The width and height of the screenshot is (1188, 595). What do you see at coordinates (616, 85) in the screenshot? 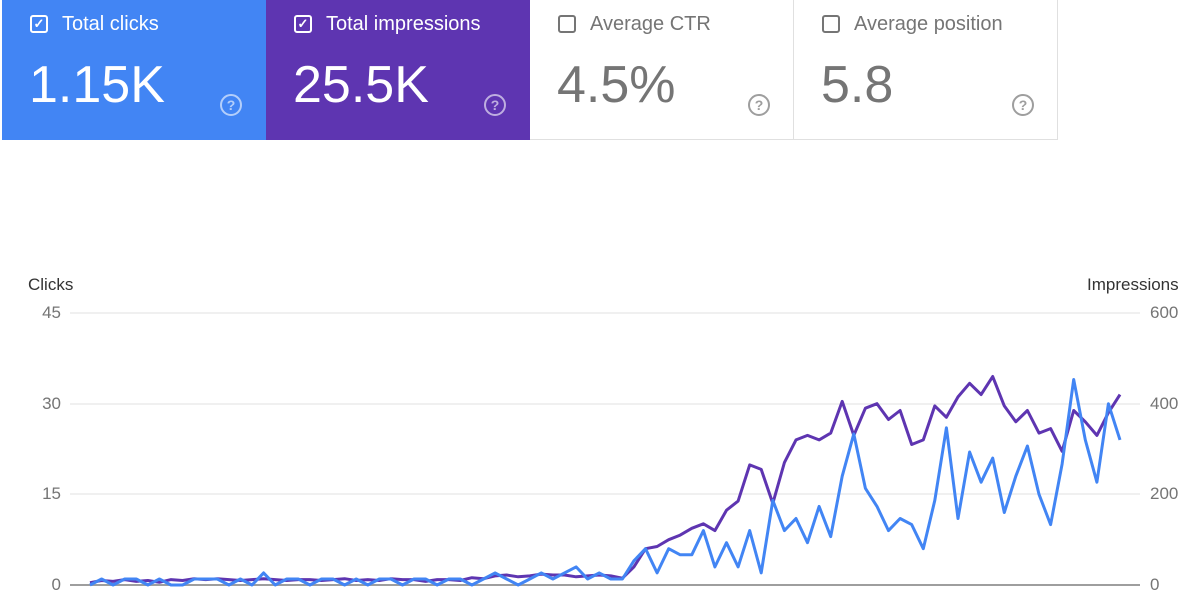
I see `metric-value: 4.5%` at bounding box center [616, 85].